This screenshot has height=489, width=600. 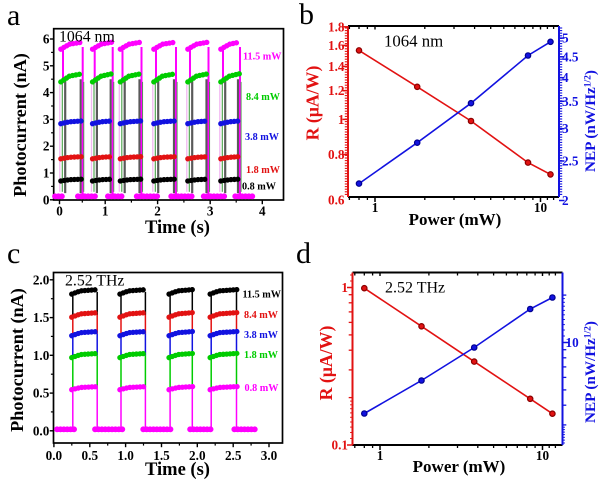 I want to click on svg-text: 0.8, so click(x=336, y=154).